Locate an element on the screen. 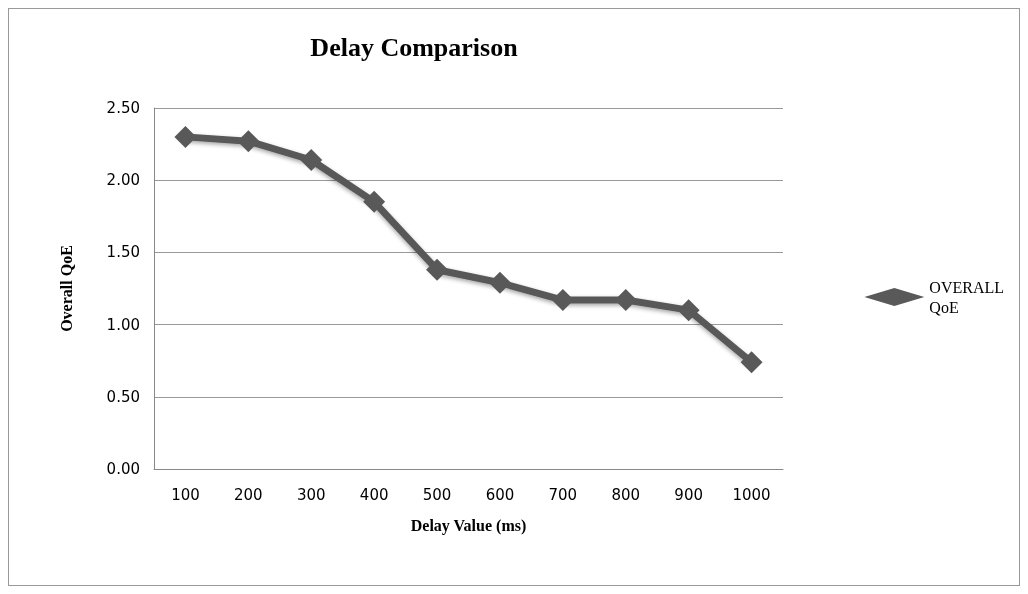 Image resolution: width=1028 pixels, height=594 pixels. x-tick-label: 800 is located at coordinates (626, 494).